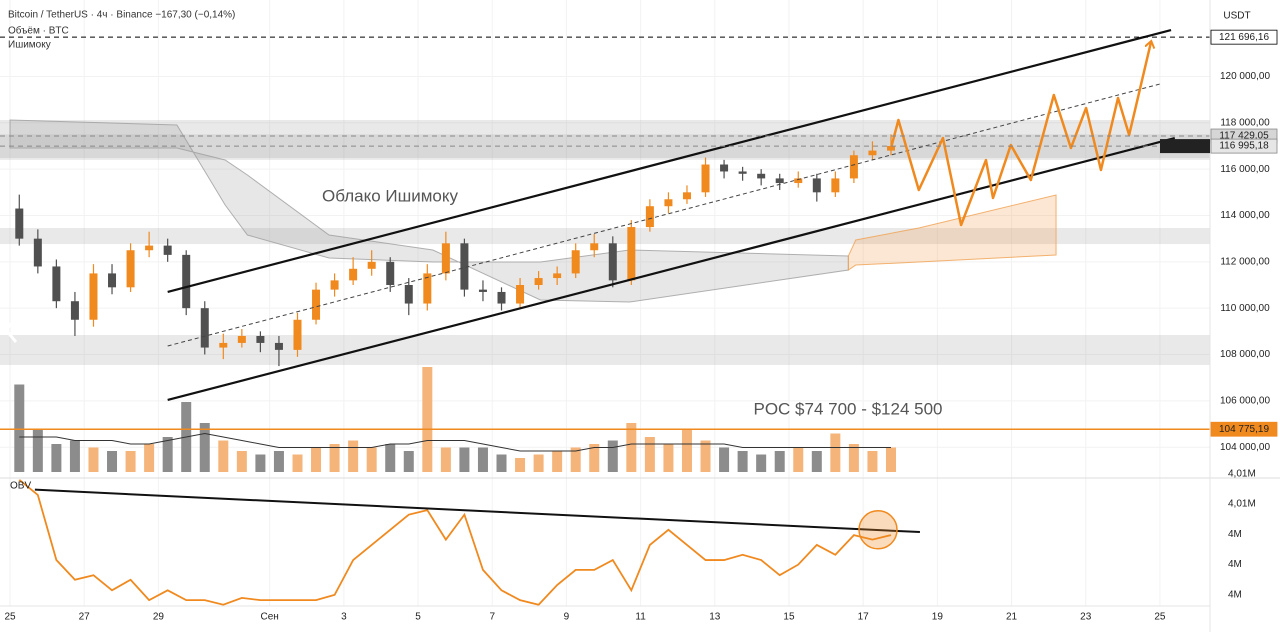 This screenshot has width=1280, height=632. I want to click on y-tick-label: 108 000,00, so click(1245, 354).